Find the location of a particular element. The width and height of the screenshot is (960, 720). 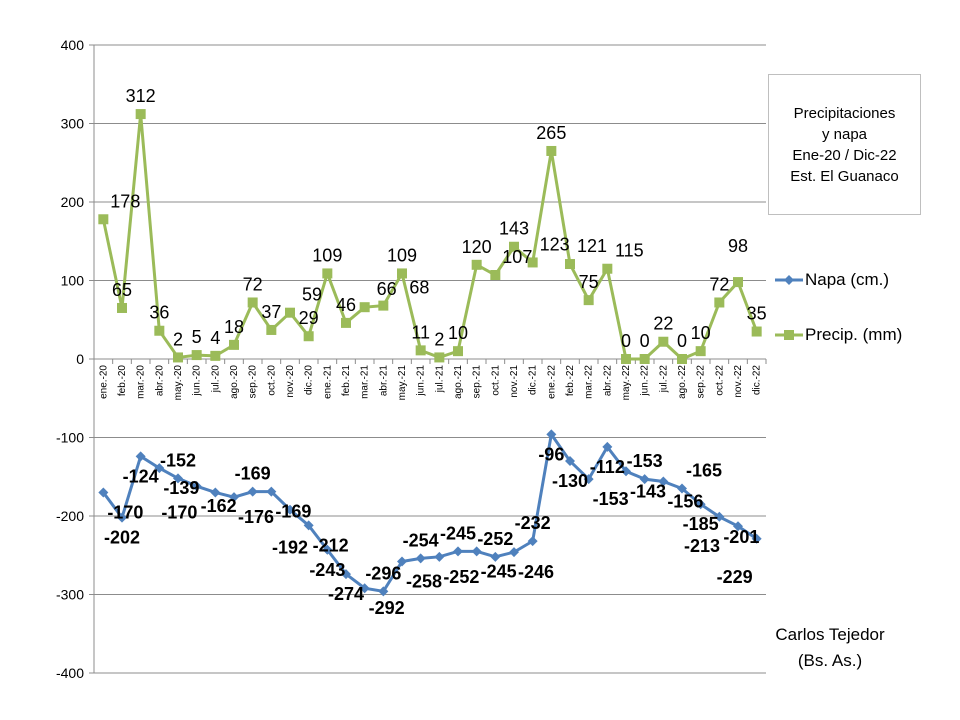

data-label: 66 is located at coordinates (387, 289).